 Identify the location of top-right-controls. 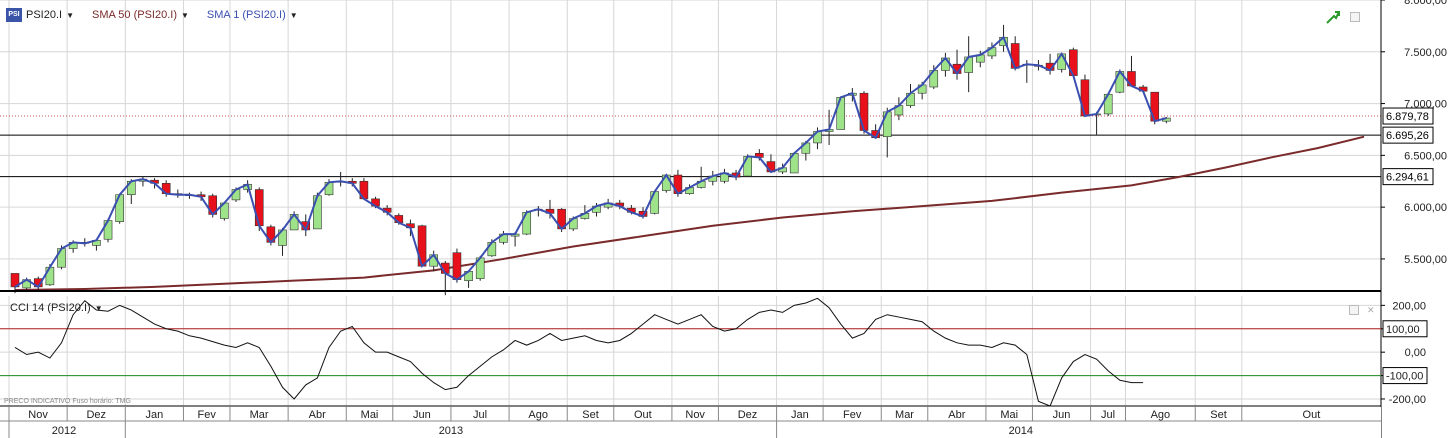
(1343, 17).